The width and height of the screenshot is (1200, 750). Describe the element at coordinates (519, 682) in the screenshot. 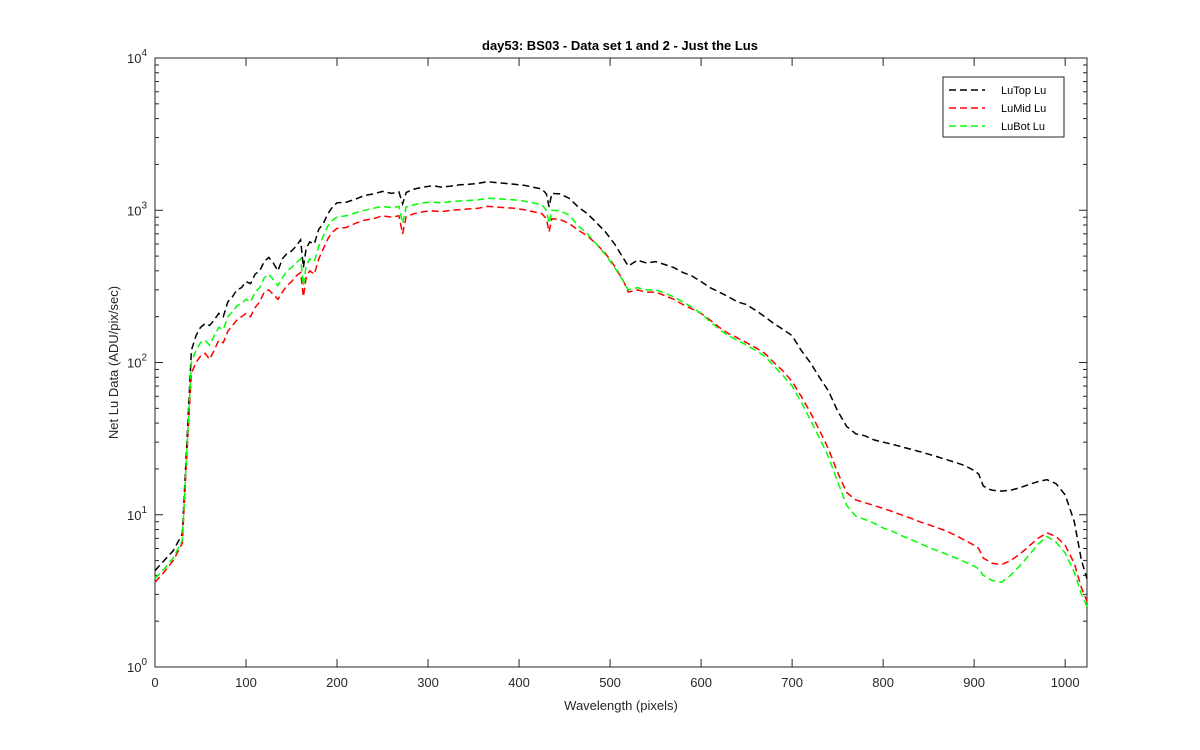

I see `x-tick-label: 400` at that location.